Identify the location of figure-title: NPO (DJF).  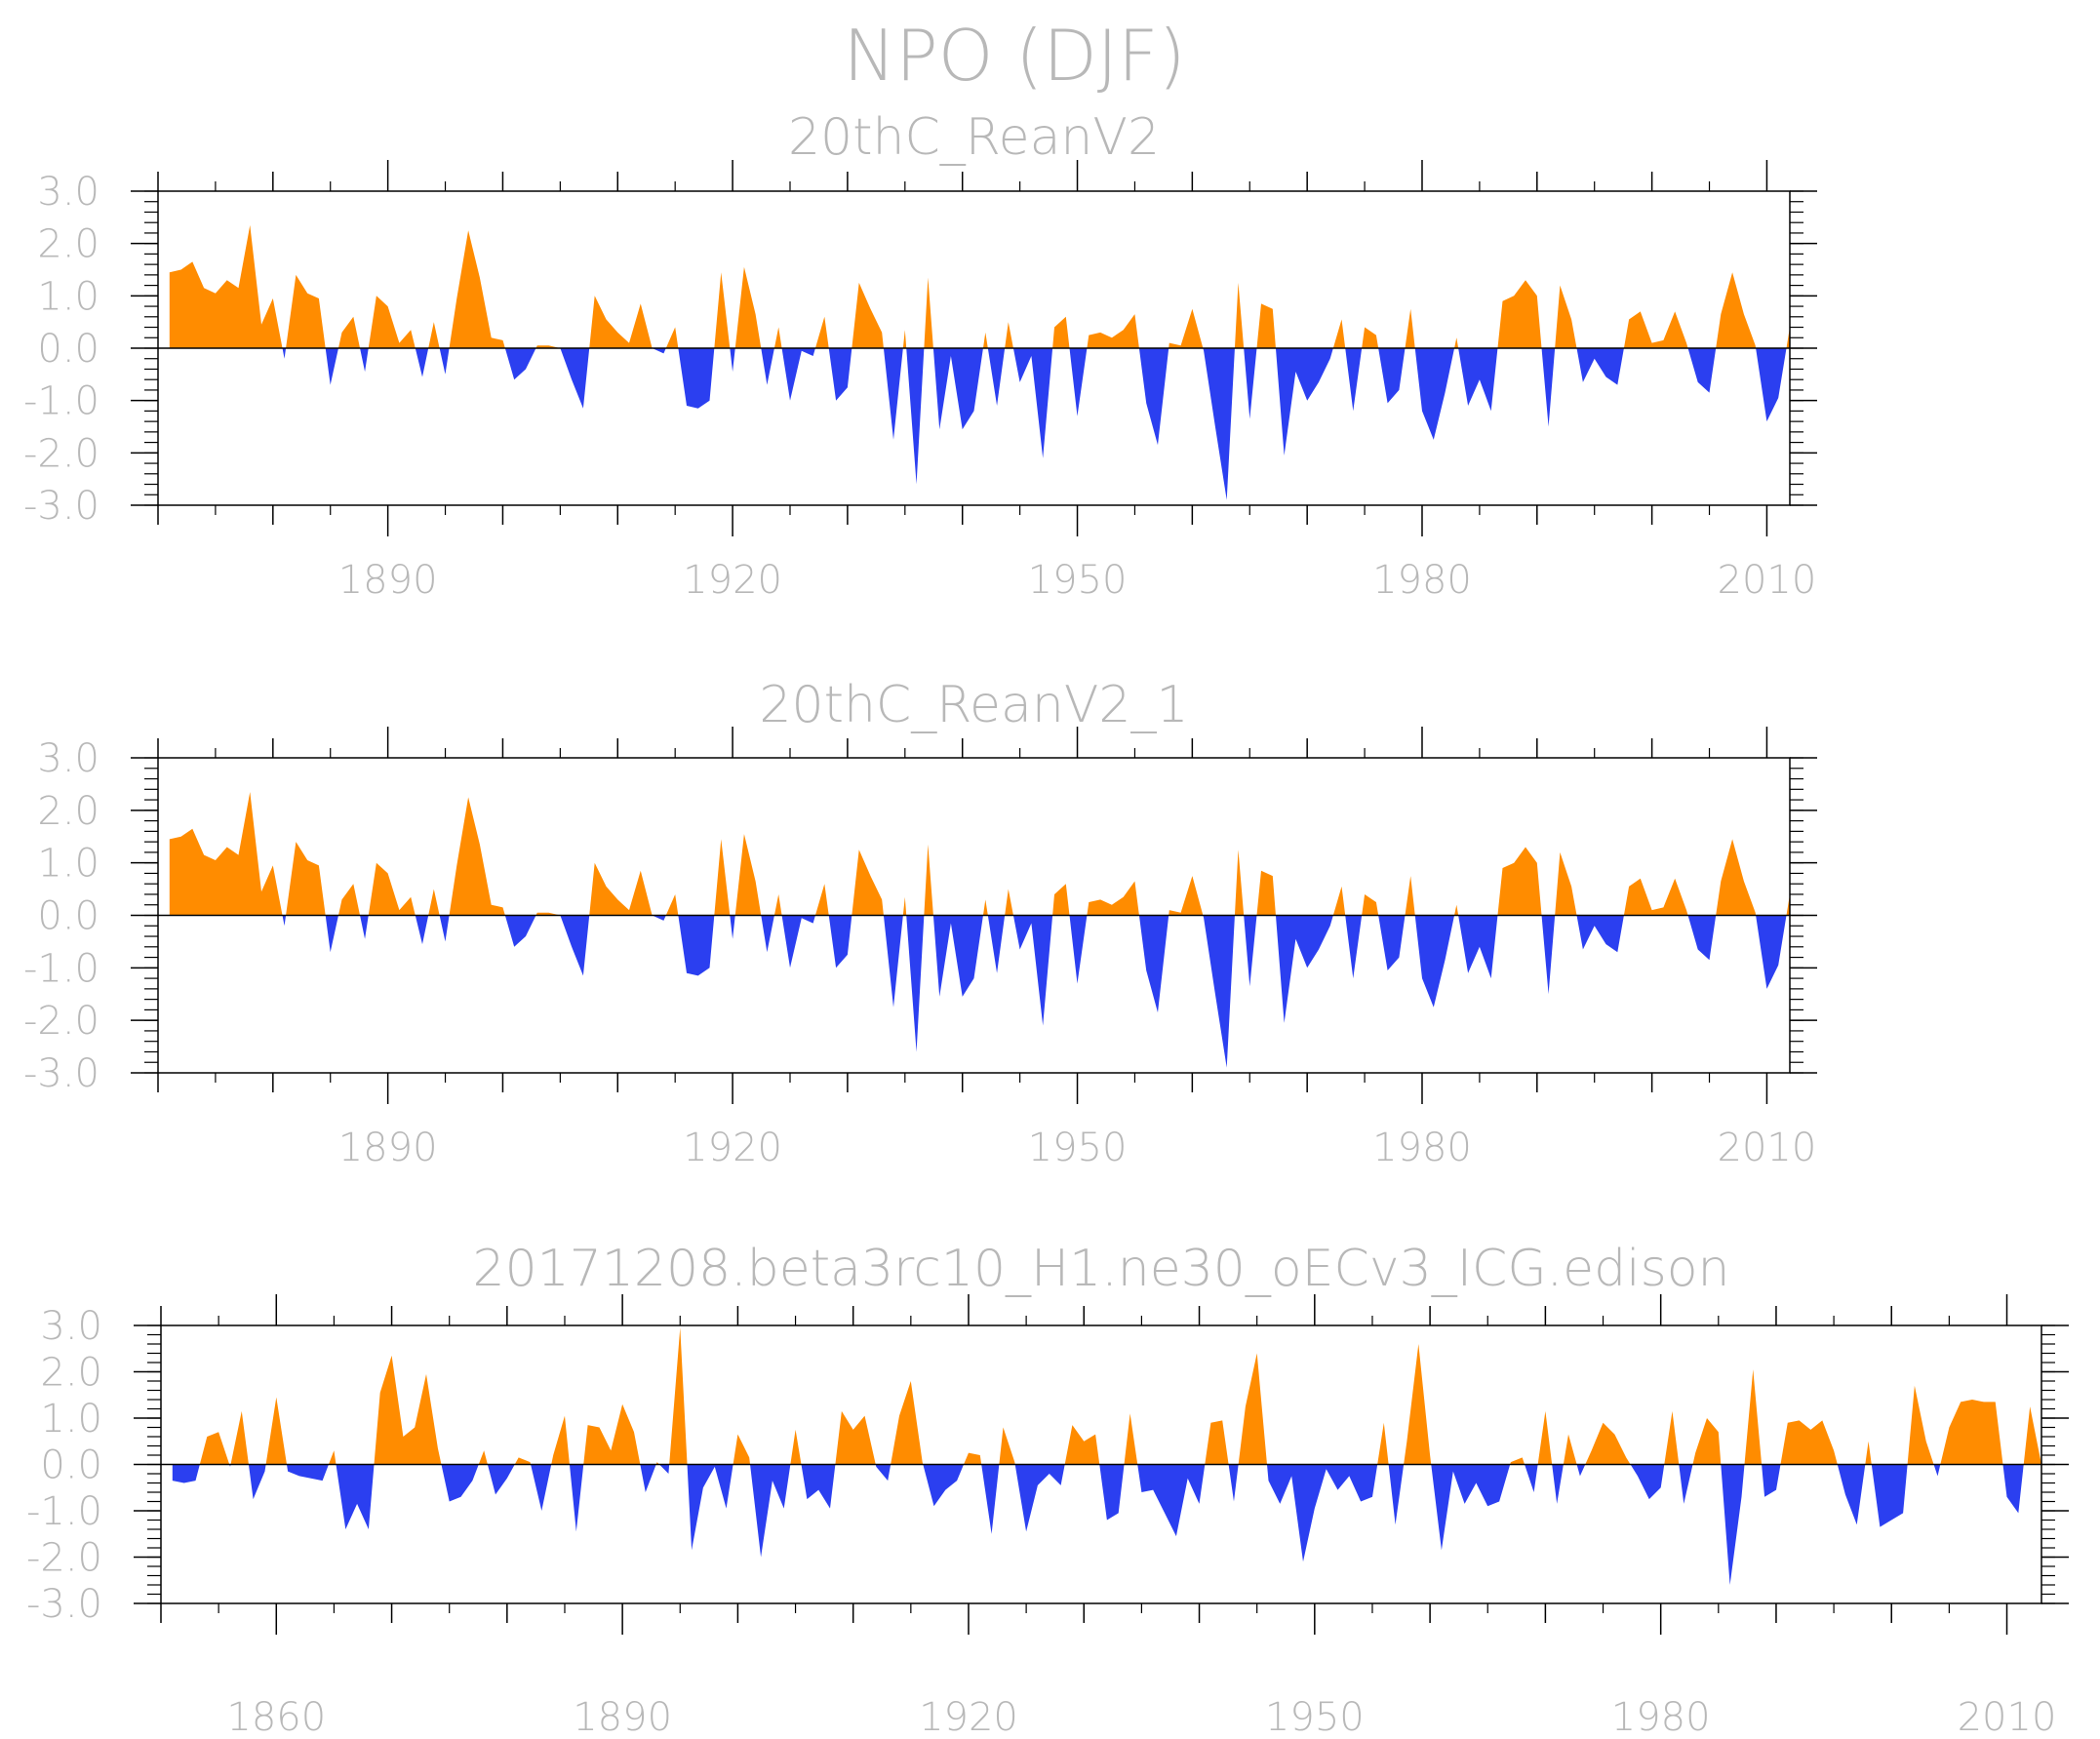
(1014, 56).